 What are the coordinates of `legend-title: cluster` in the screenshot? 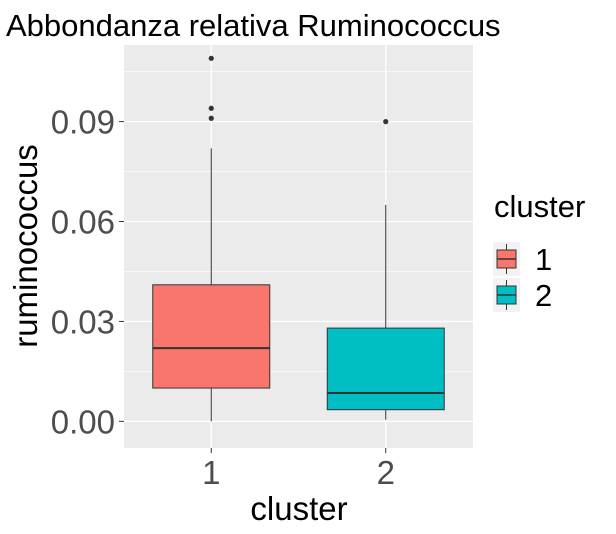 It's located at (539, 206).